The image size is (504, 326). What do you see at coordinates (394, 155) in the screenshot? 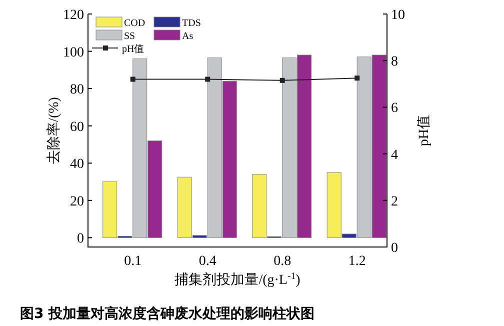
I see `y2-tick-label: 4` at bounding box center [394, 155].